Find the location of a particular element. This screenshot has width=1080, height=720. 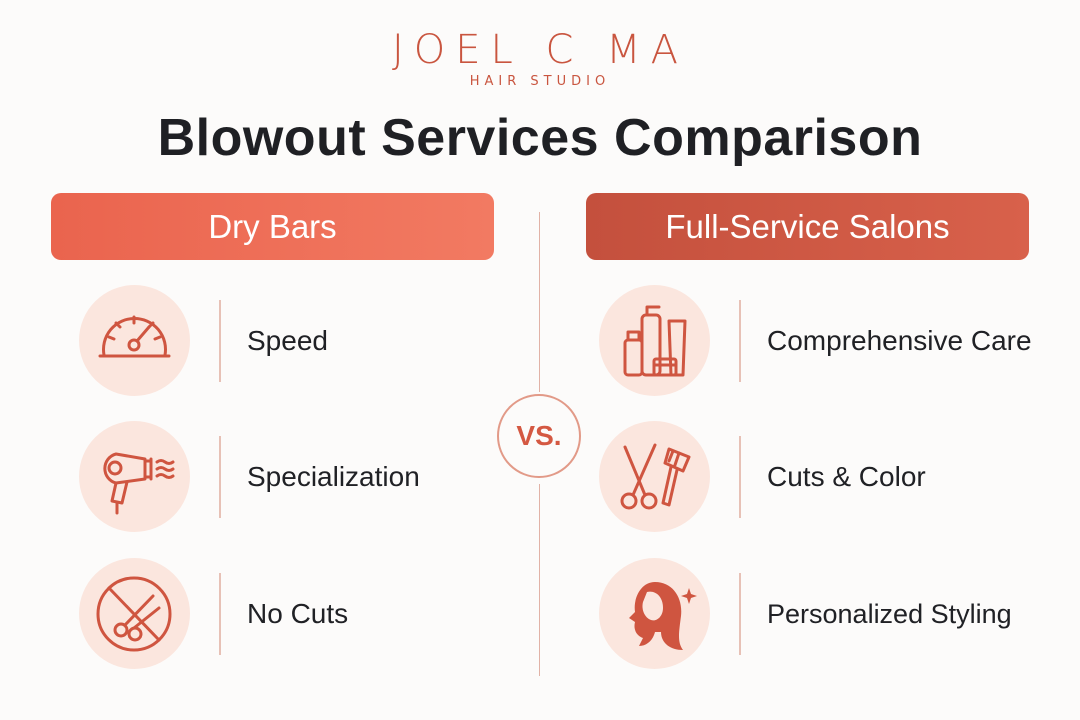

brand-logo: JOEL C MA HAIR STUDIO is located at coordinates (540, 58).